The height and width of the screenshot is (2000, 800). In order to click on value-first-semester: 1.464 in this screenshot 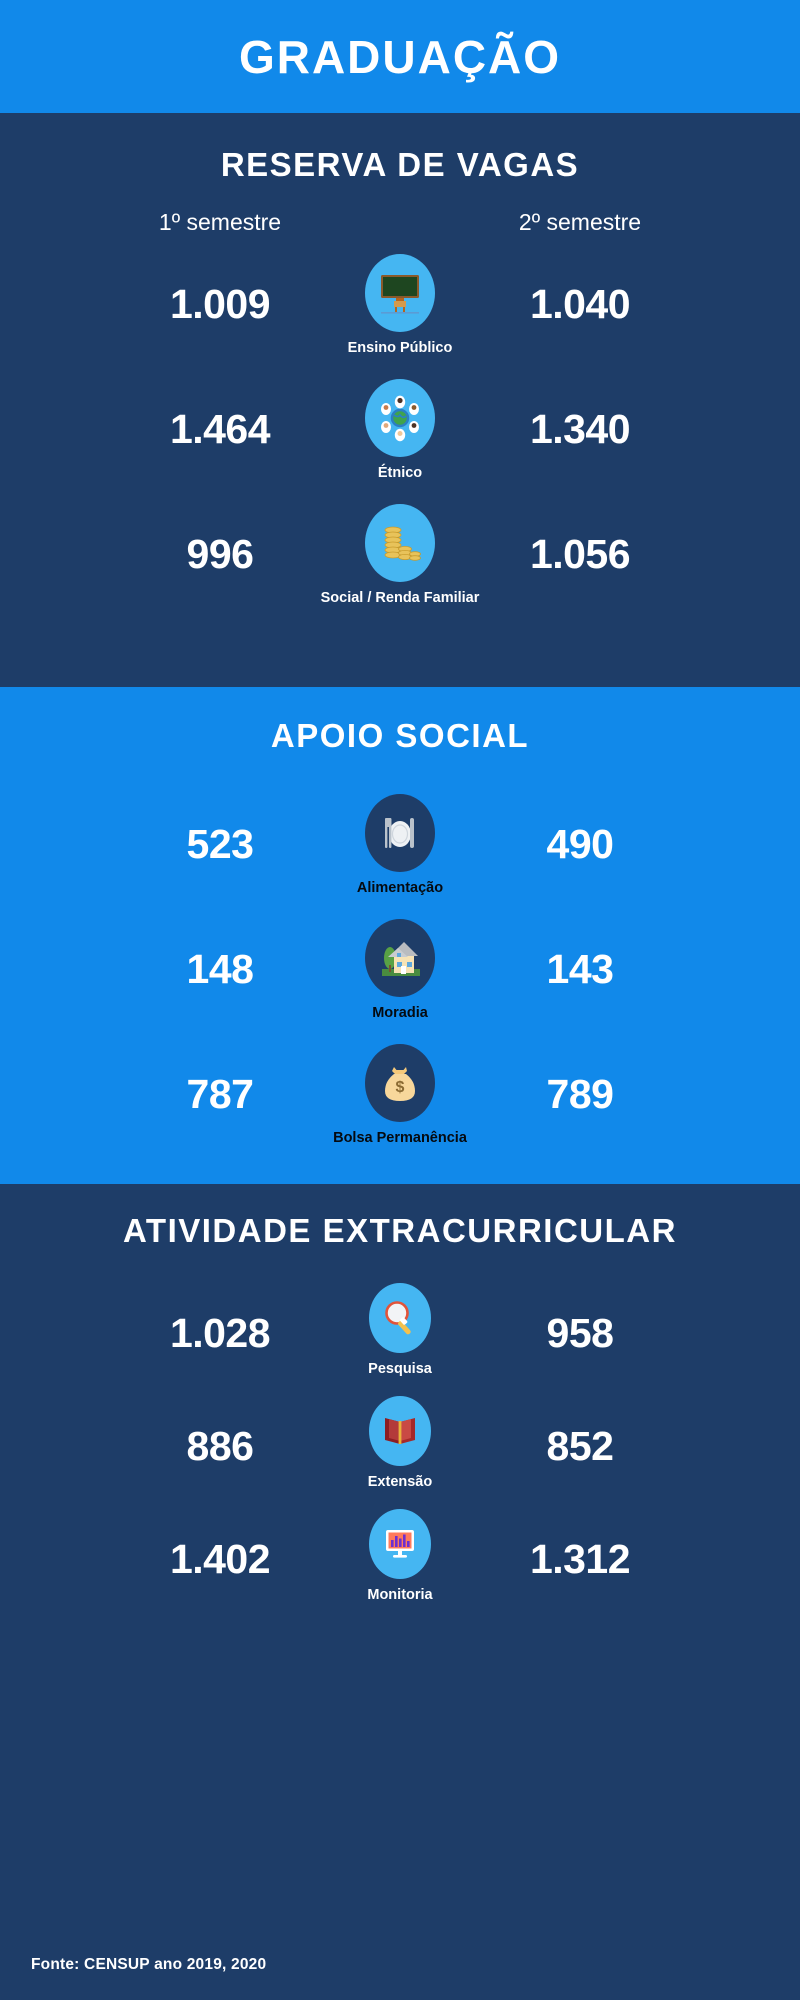, I will do `click(220, 428)`.